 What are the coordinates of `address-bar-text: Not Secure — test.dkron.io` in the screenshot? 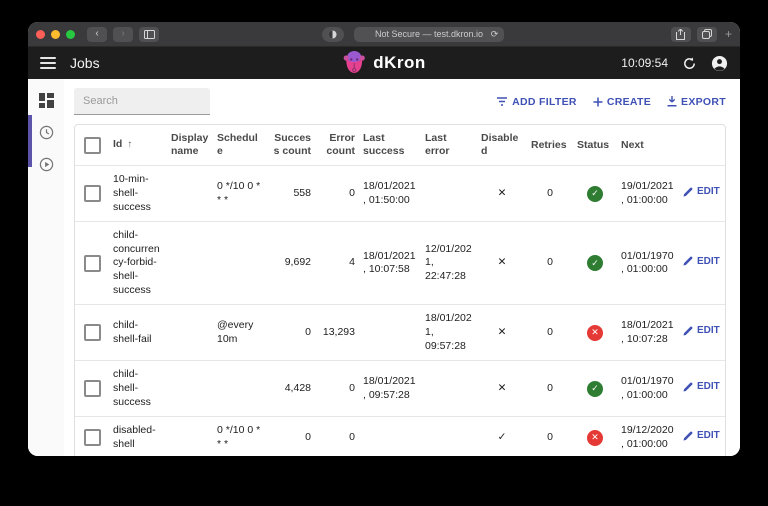 It's located at (429, 34).